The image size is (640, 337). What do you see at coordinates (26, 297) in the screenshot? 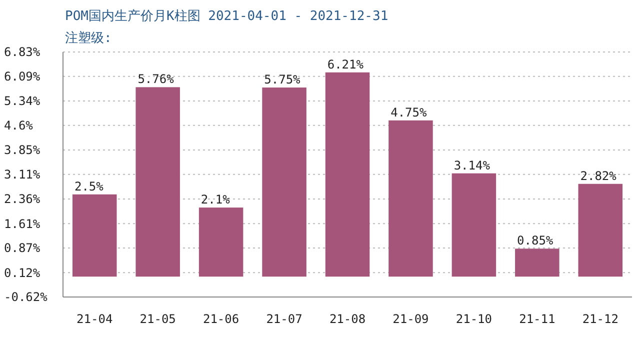
I see `y-tick-label: -0.62%` at bounding box center [26, 297].